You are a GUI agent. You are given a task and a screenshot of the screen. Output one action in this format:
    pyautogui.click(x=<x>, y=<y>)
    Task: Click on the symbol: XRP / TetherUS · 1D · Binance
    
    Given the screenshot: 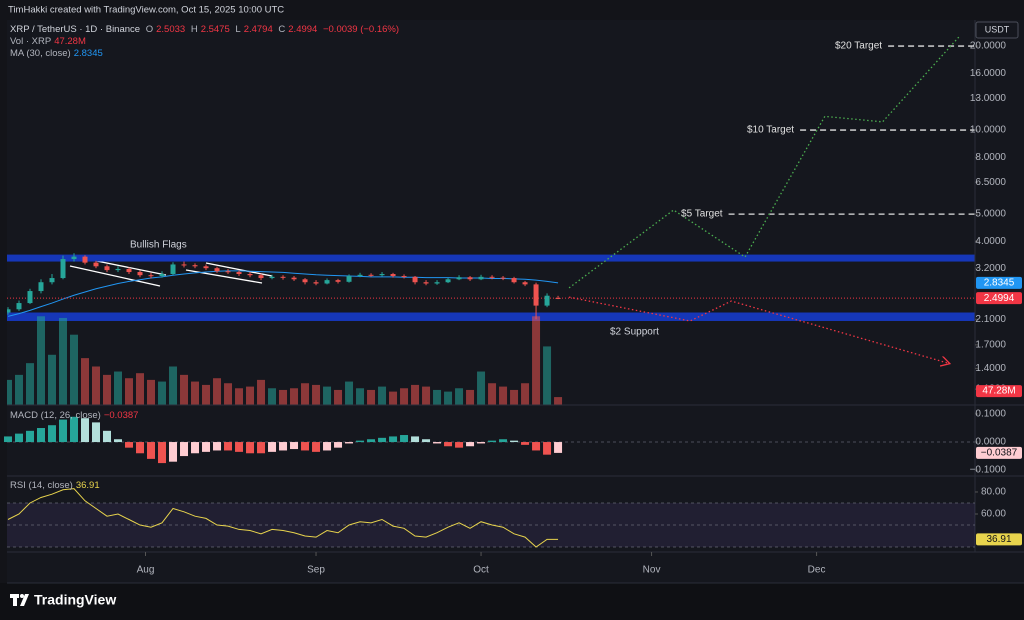 What is the action you would take?
    pyautogui.click(x=75, y=29)
    